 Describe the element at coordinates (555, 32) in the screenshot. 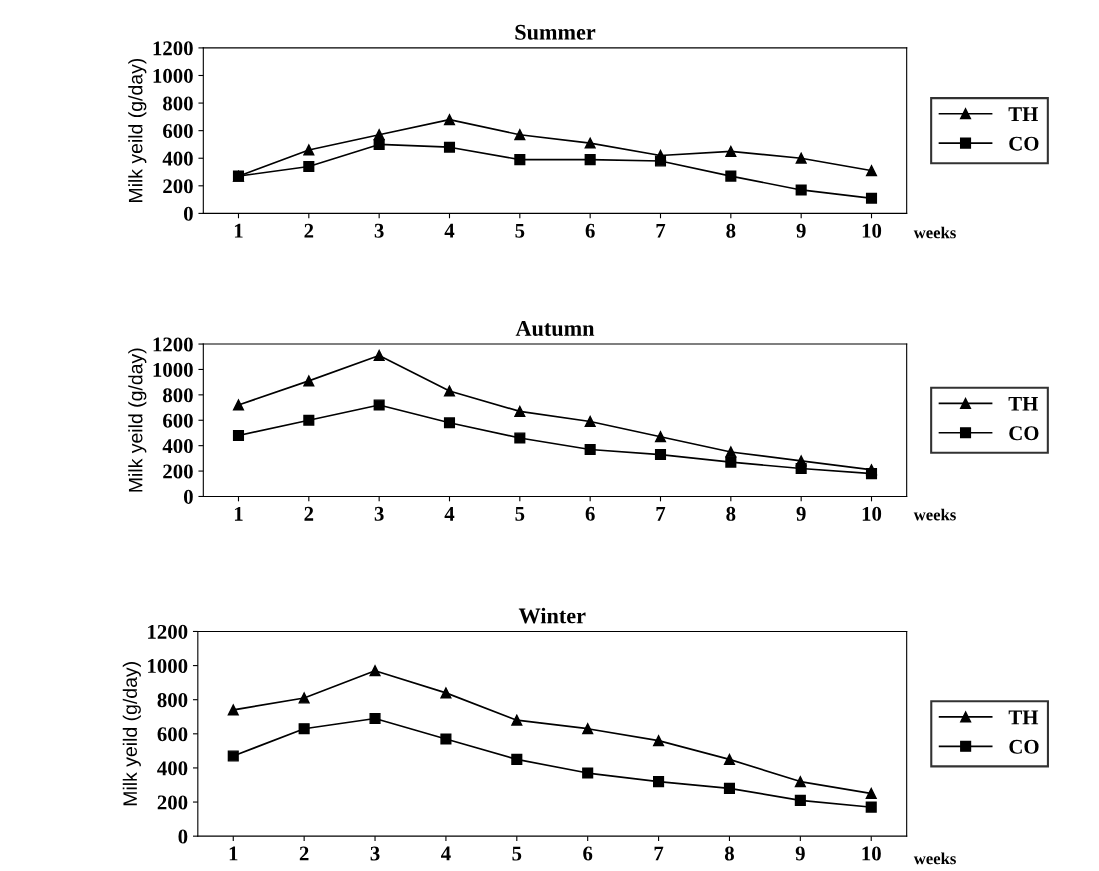

I see `chart-title: Summer` at that location.